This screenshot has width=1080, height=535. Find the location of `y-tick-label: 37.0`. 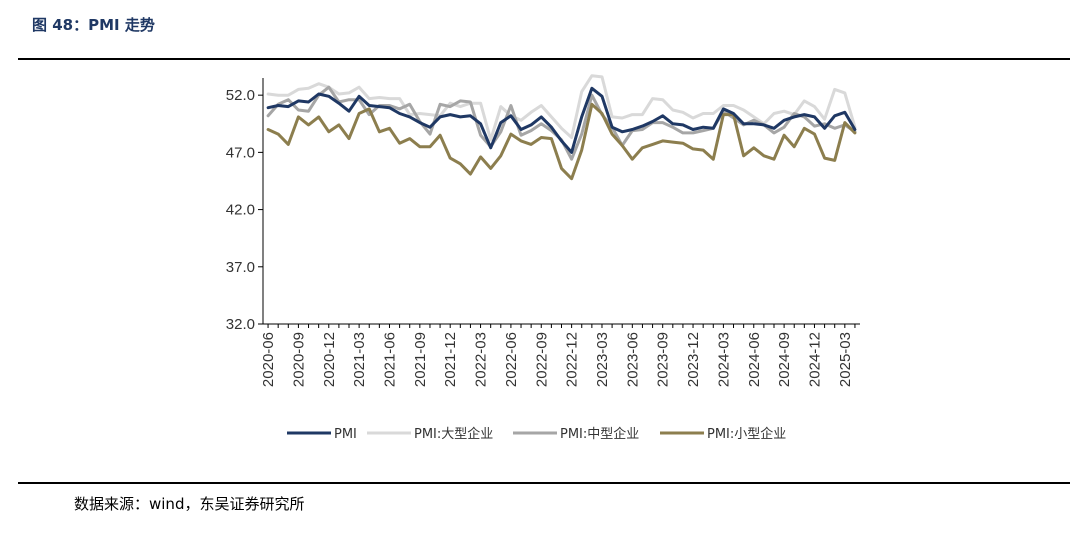

y-tick-label: 37.0 is located at coordinates (240, 267).